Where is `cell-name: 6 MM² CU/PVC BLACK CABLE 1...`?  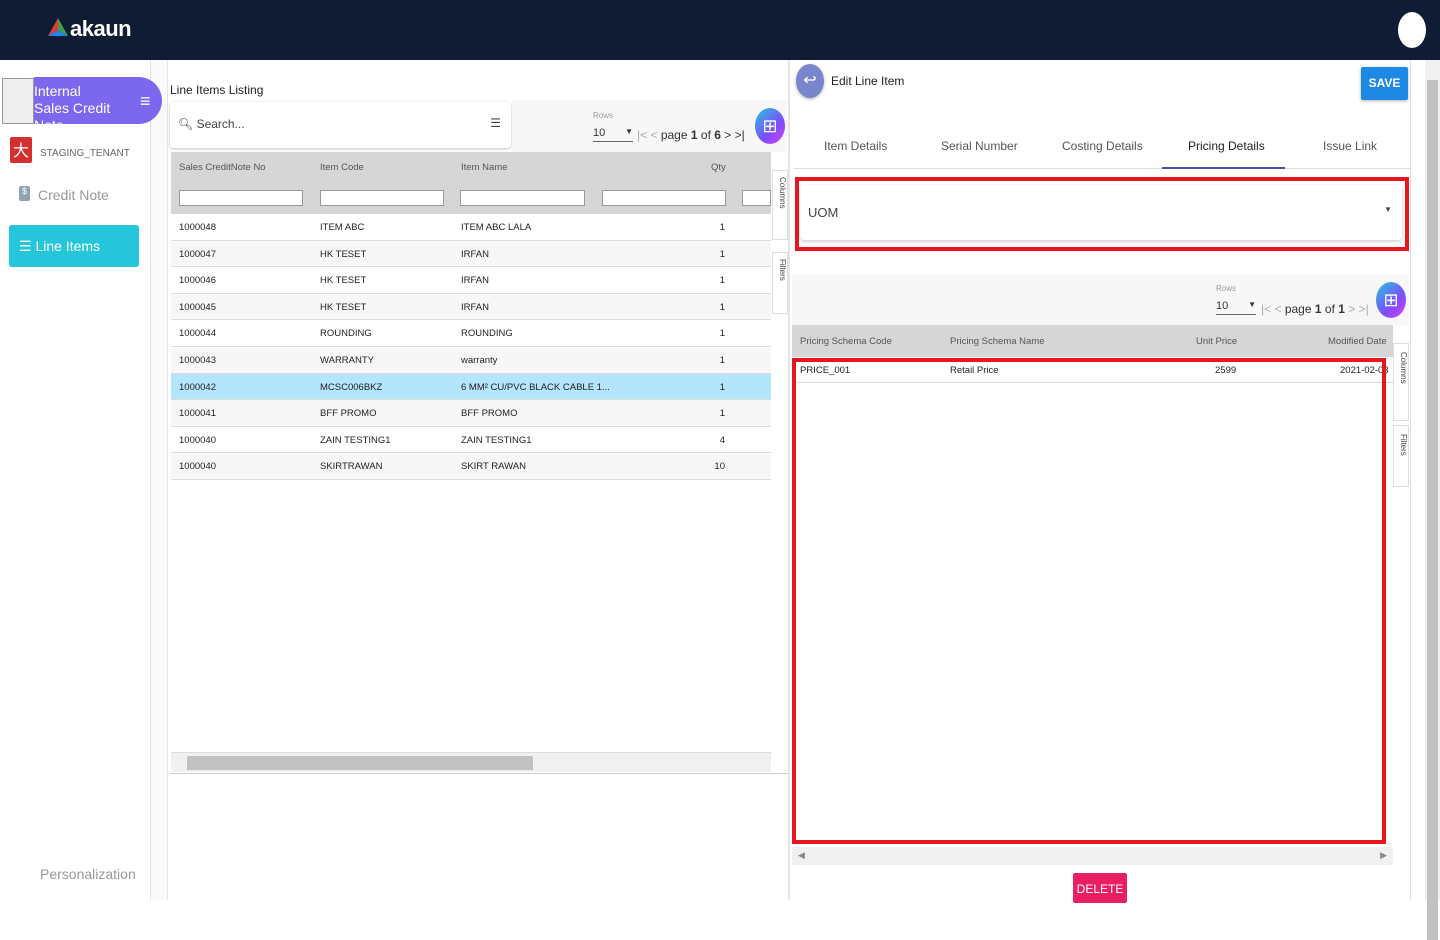
cell-name: 6 MM² CU/PVC BLACK CABLE 1... is located at coordinates (535, 387).